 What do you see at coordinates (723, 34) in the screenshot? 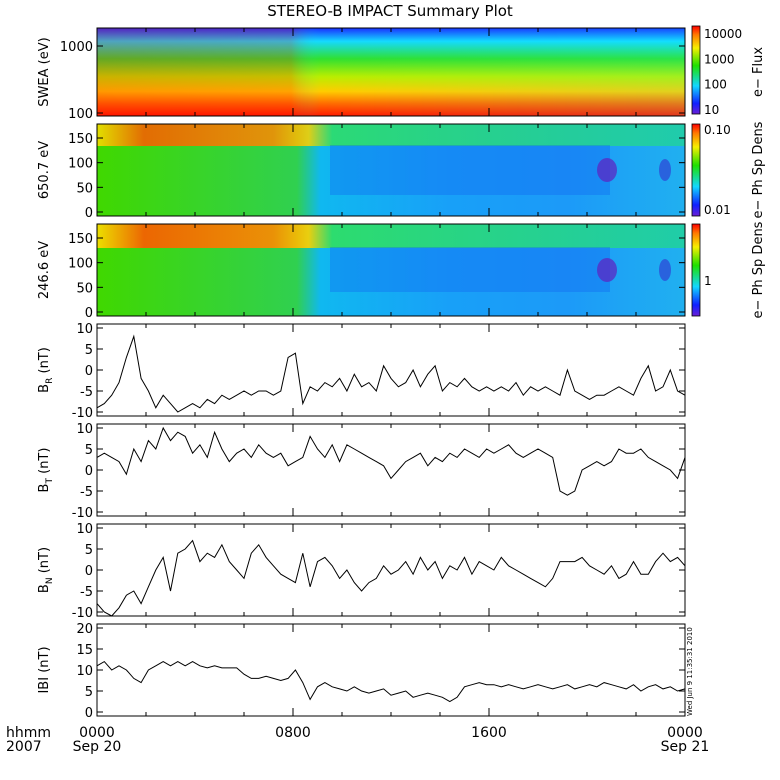
I see `colorbar-tick-label: 10000` at bounding box center [723, 34].